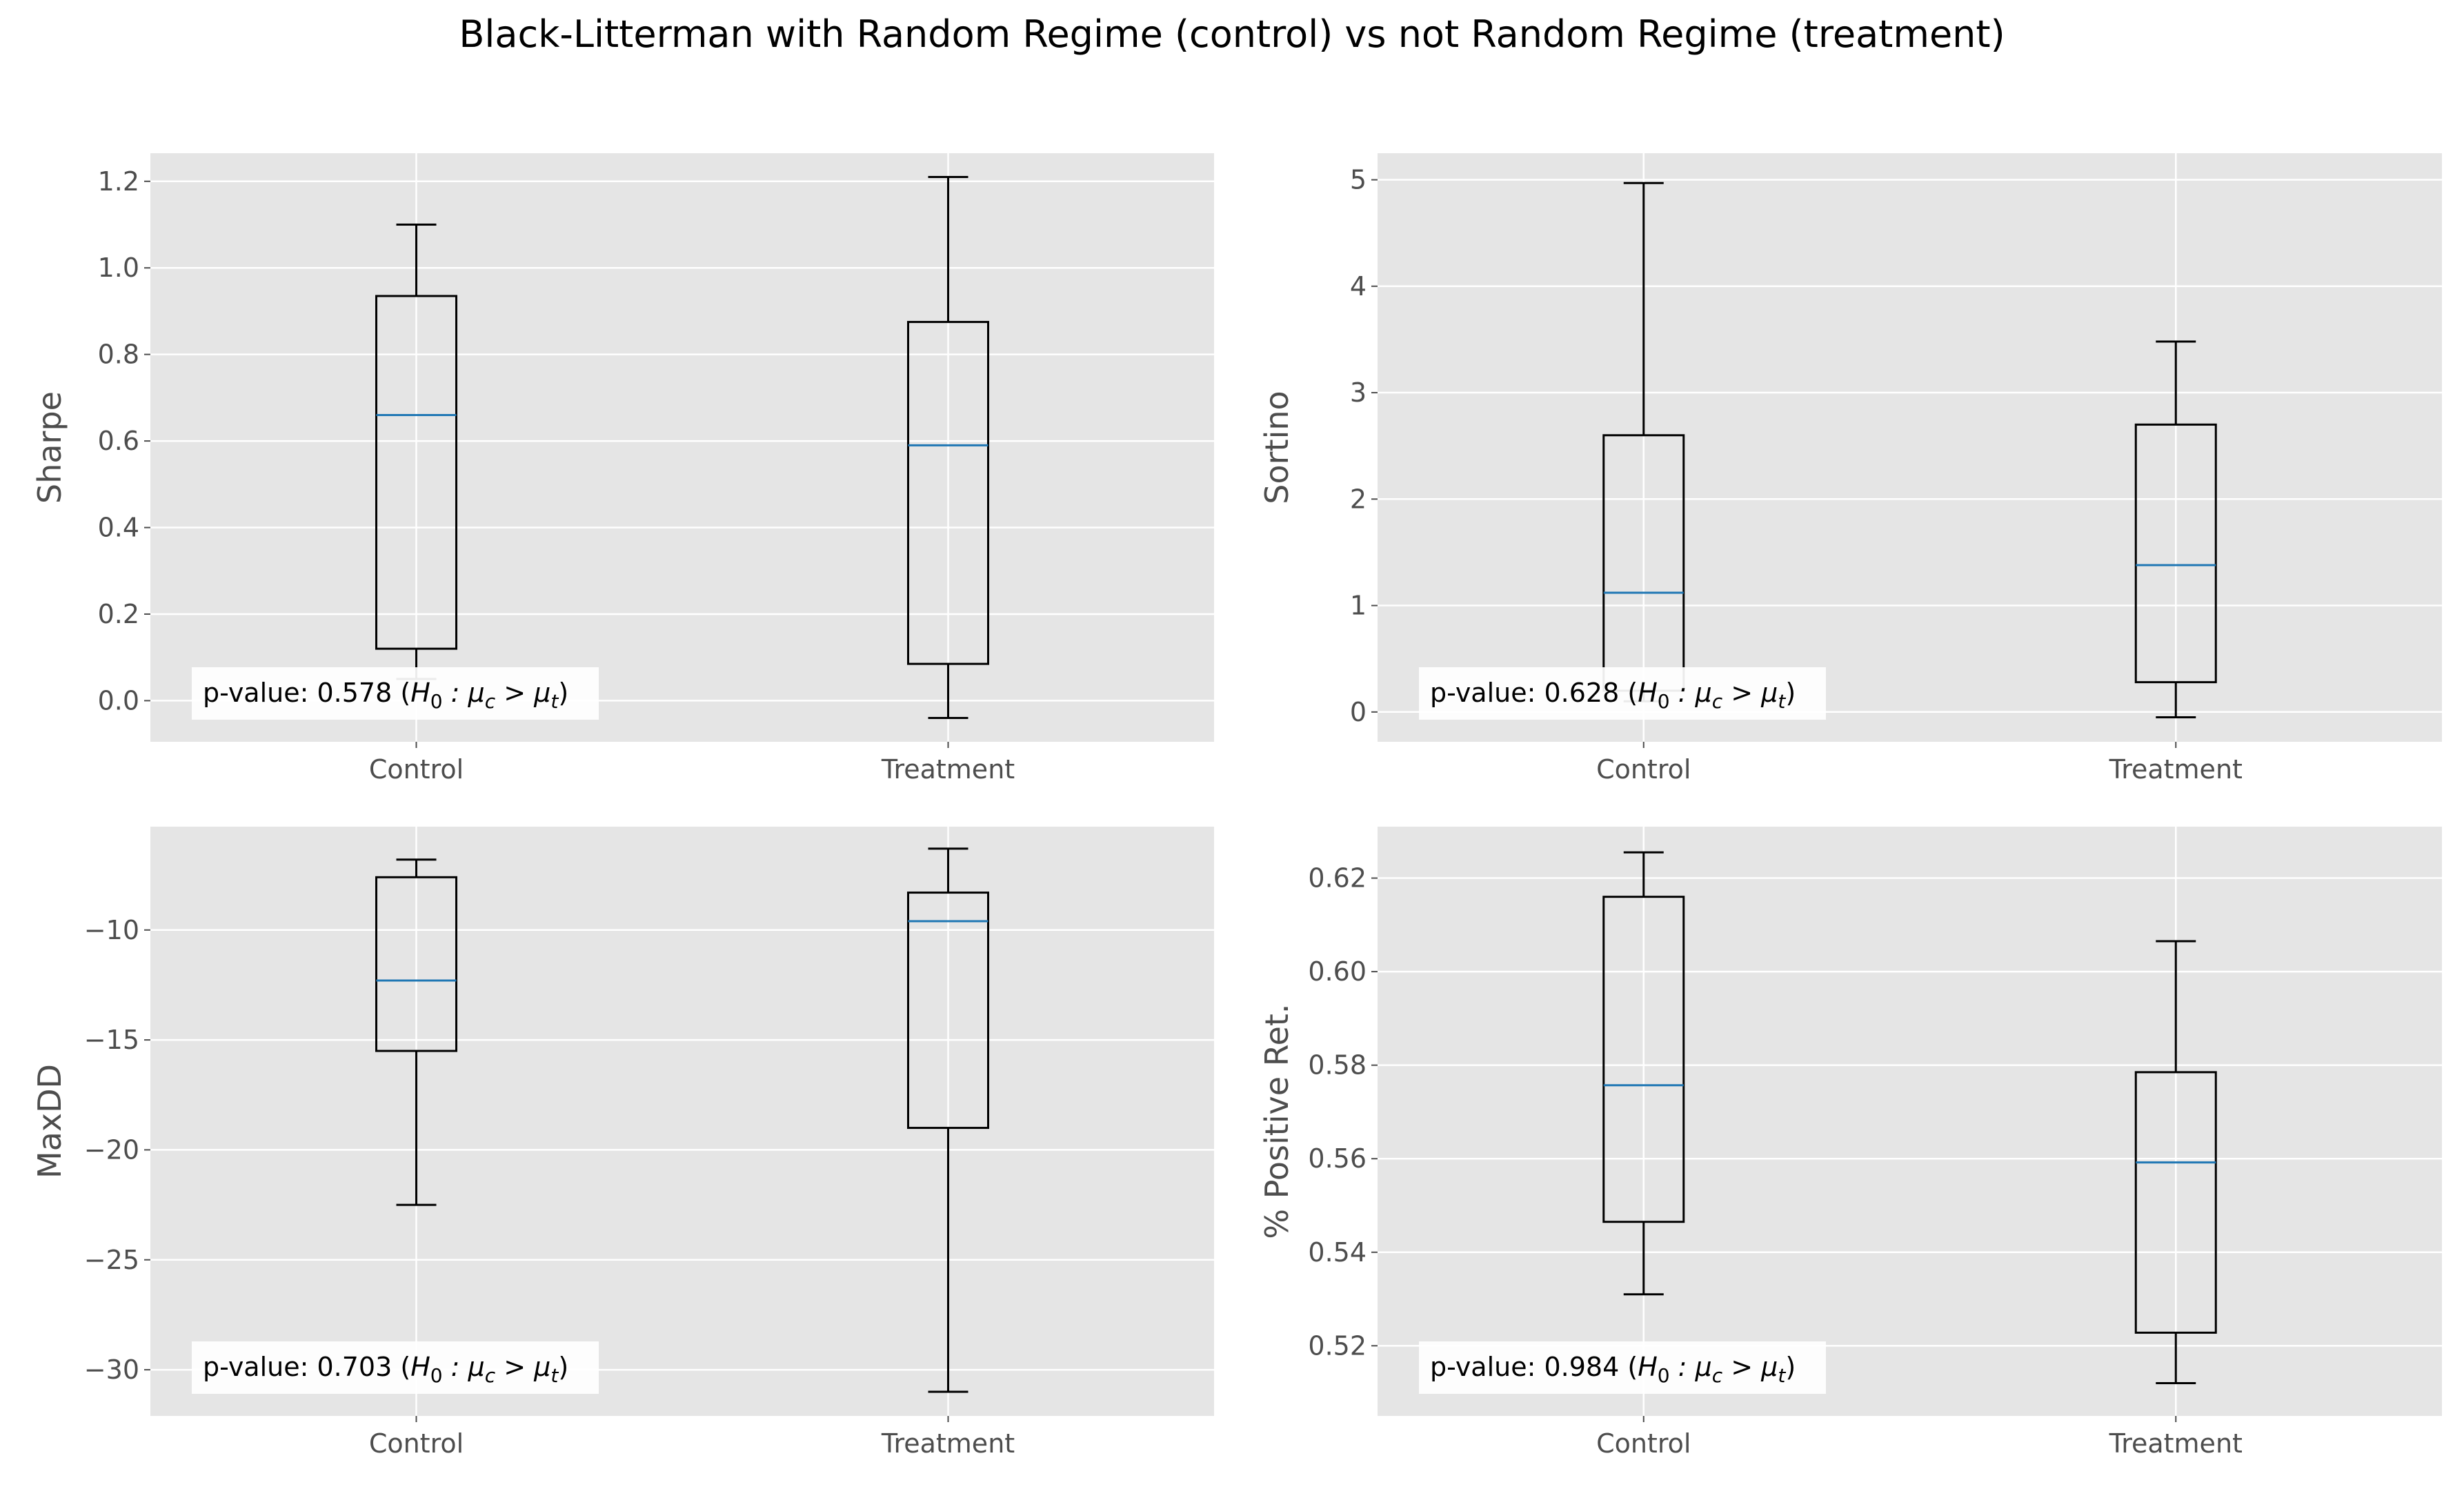 The height and width of the screenshot is (1487, 2464). I want to click on y-tick-label: 0.4, so click(119, 528).